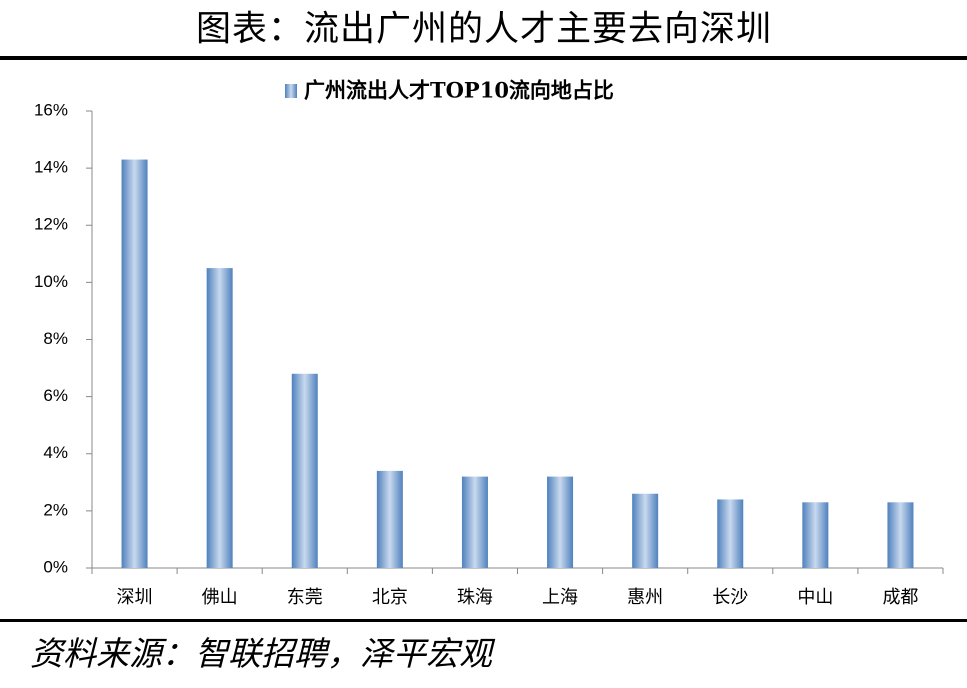 The image size is (967, 688). Describe the element at coordinates (51, 281) in the screenshot. I see `y-tick-label: 10%` at that location.